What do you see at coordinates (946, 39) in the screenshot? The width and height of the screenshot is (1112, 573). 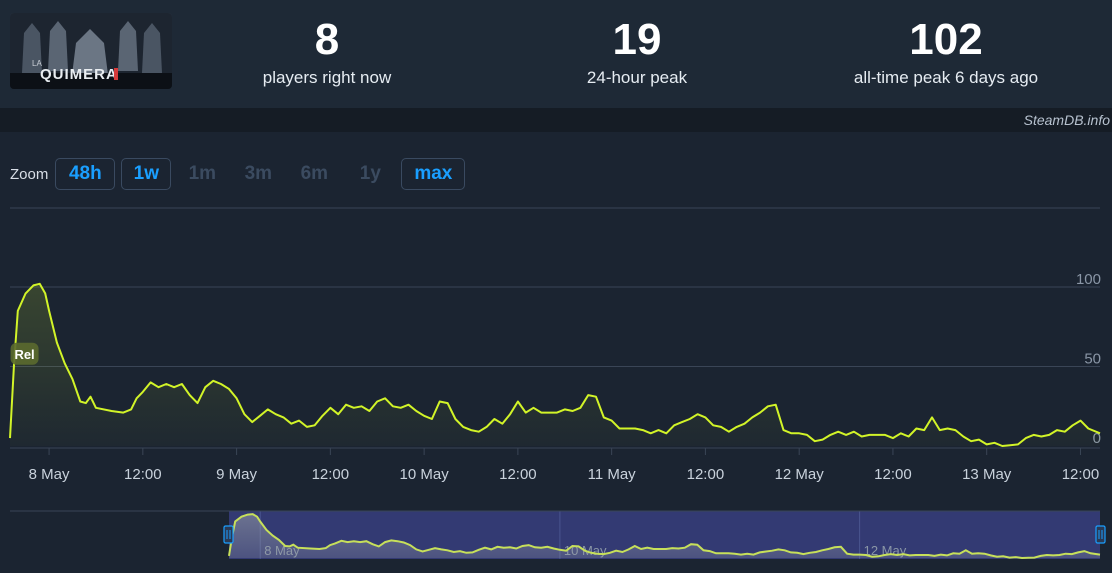 I see `stat-value: 102` at bounding box center [946, 39].